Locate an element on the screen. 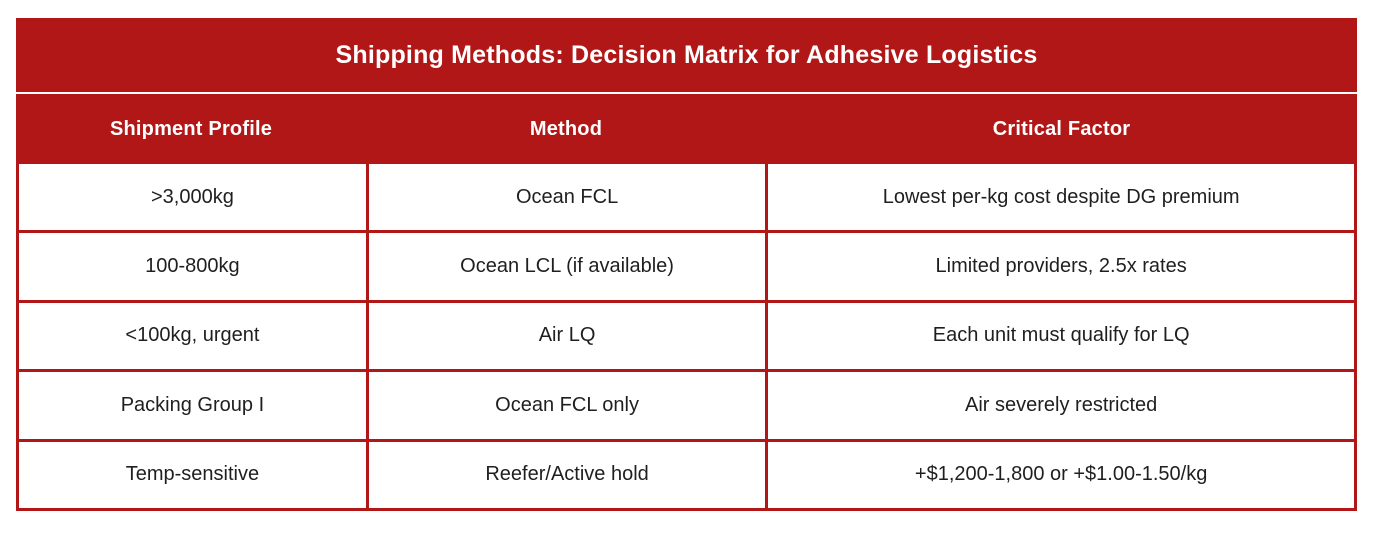 The image size is (1380, 540). cell-critical-factor: Lowest per-kg cost despite DG premium is located at coordinates (1061, 197).